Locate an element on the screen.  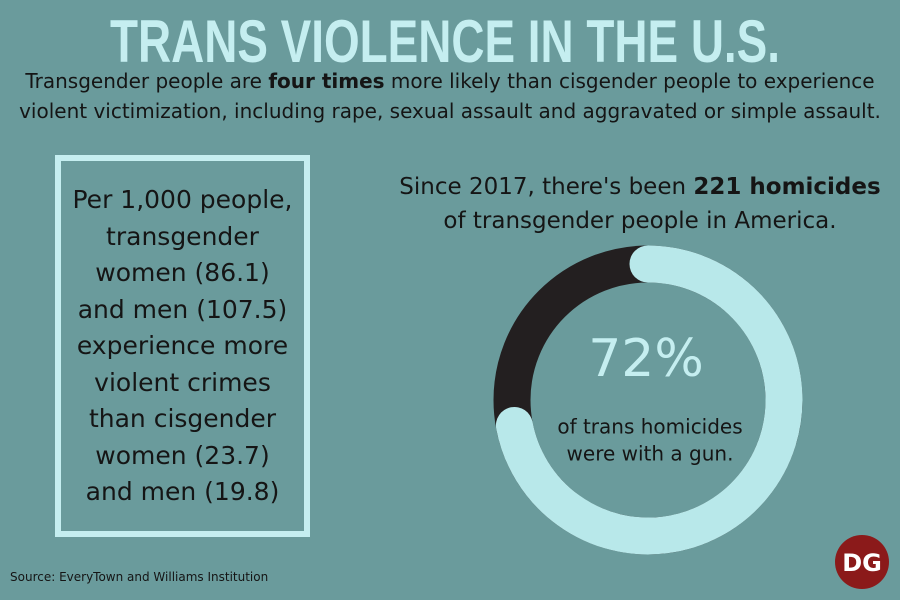
title: TRANS VIOLENCE IN THE U.S. is located at coordinates (445, 41).